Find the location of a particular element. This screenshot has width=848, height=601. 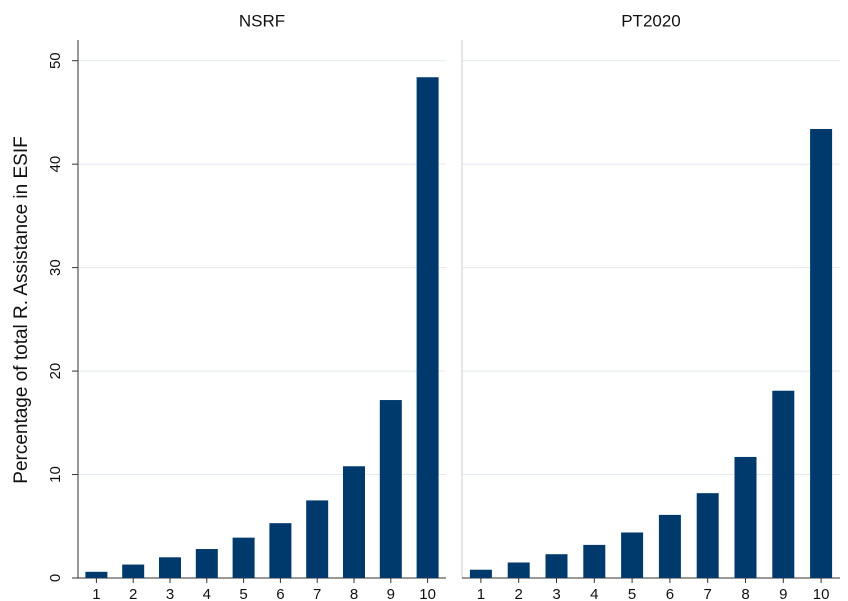

y-tick-label: 20 is located at coordinates (55, 371).